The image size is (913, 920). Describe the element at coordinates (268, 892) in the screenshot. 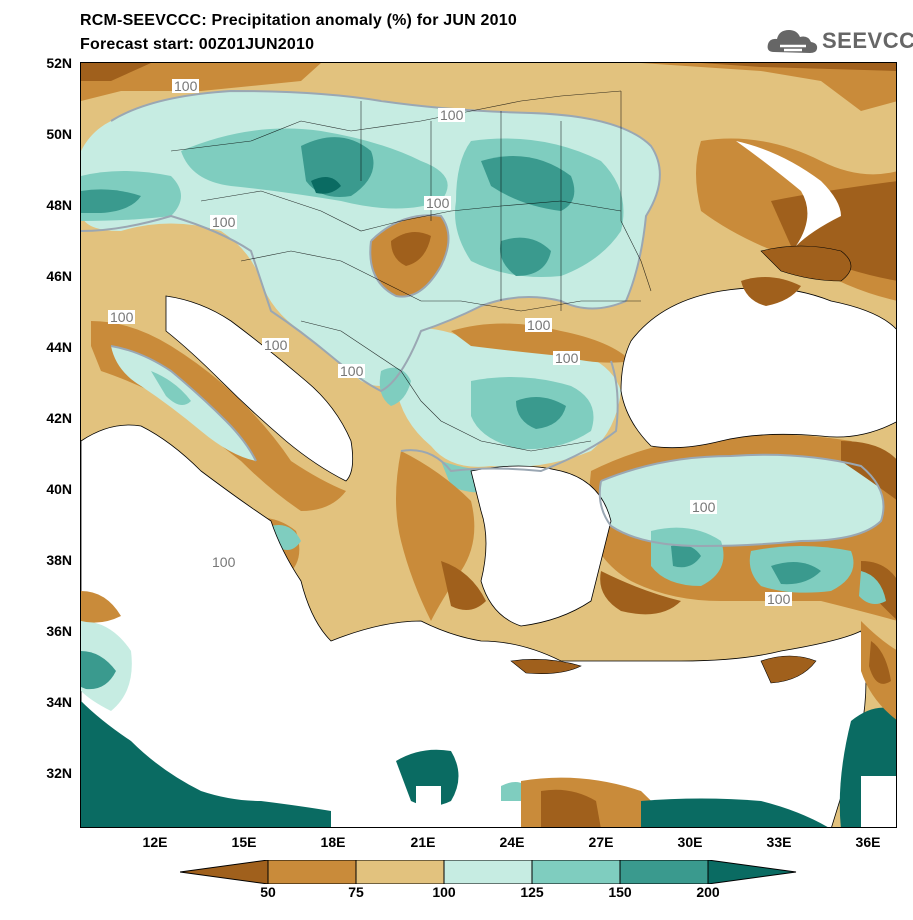

I see `colorbar-label: 50` at that location.